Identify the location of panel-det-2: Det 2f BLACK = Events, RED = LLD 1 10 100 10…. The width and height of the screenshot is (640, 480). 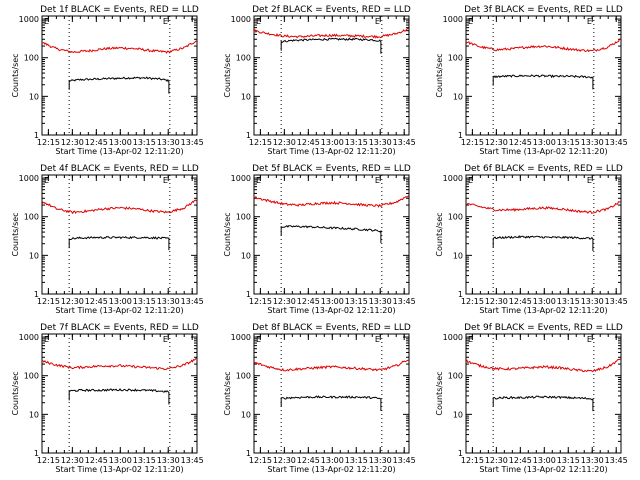
(319, 80).